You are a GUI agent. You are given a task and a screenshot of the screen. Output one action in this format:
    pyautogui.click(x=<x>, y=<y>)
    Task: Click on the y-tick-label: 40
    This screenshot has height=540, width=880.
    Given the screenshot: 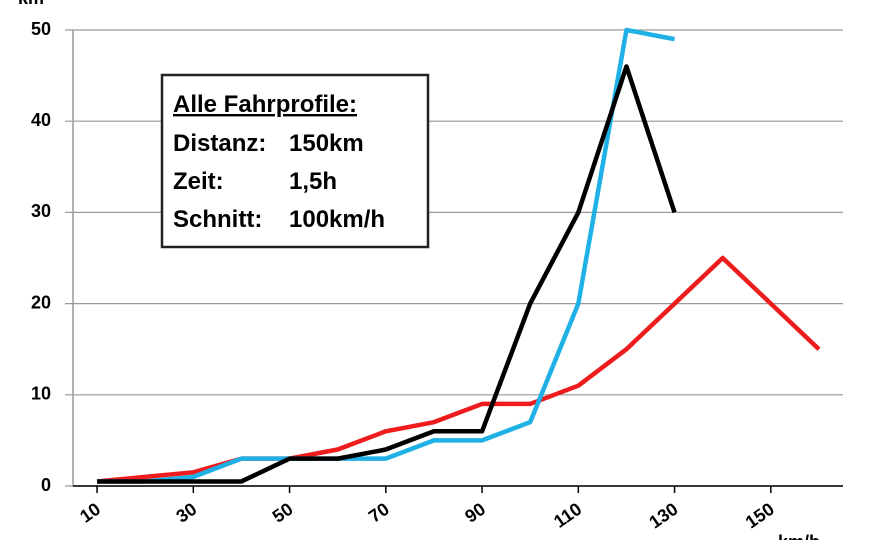 What is the action you would take?
    pyautogui.click(x=41, y=120)
    